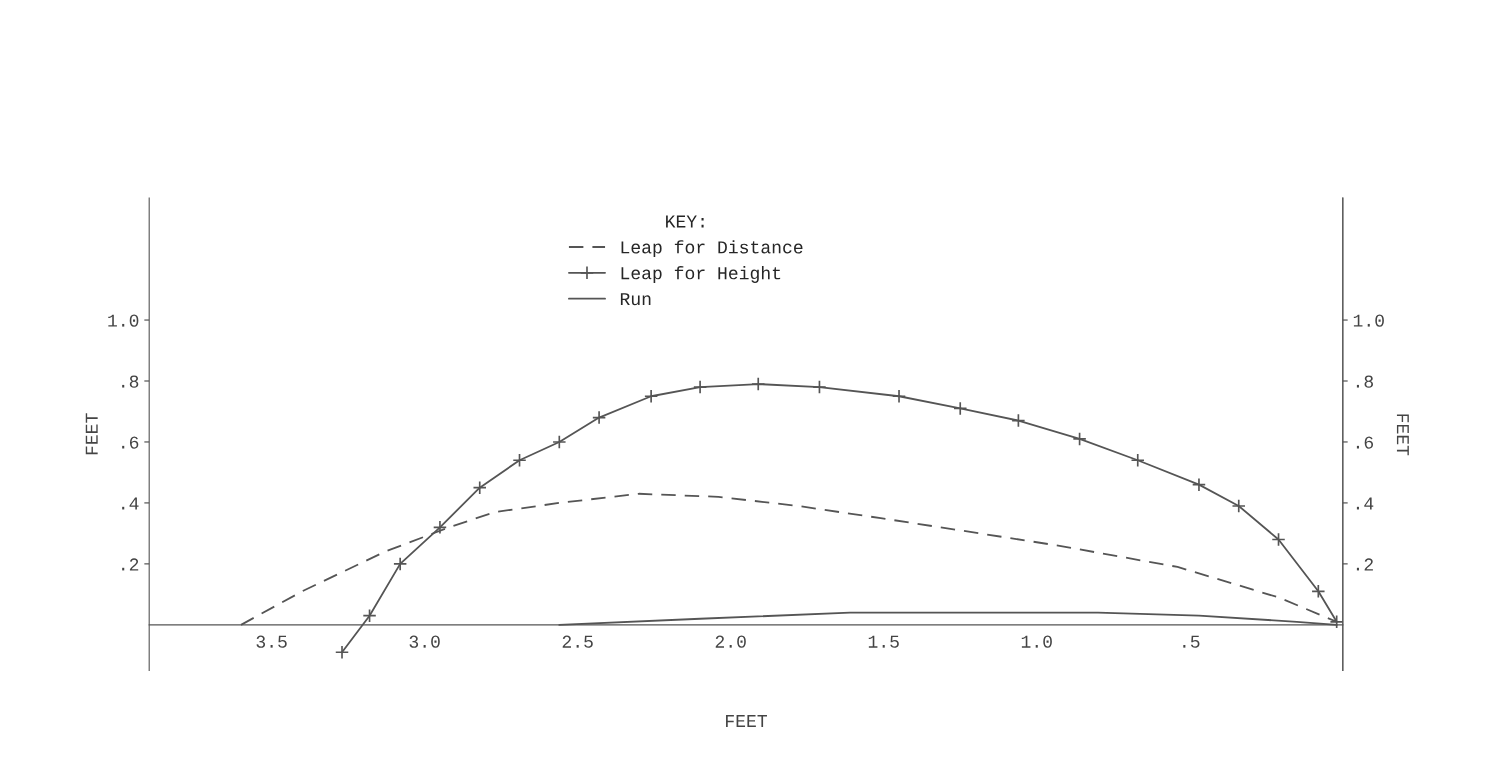  What do you see at coordinates (1402, 435) in the screenshot?
I see `y2-axis-title: FEET` at bounding box center [1402, 435].